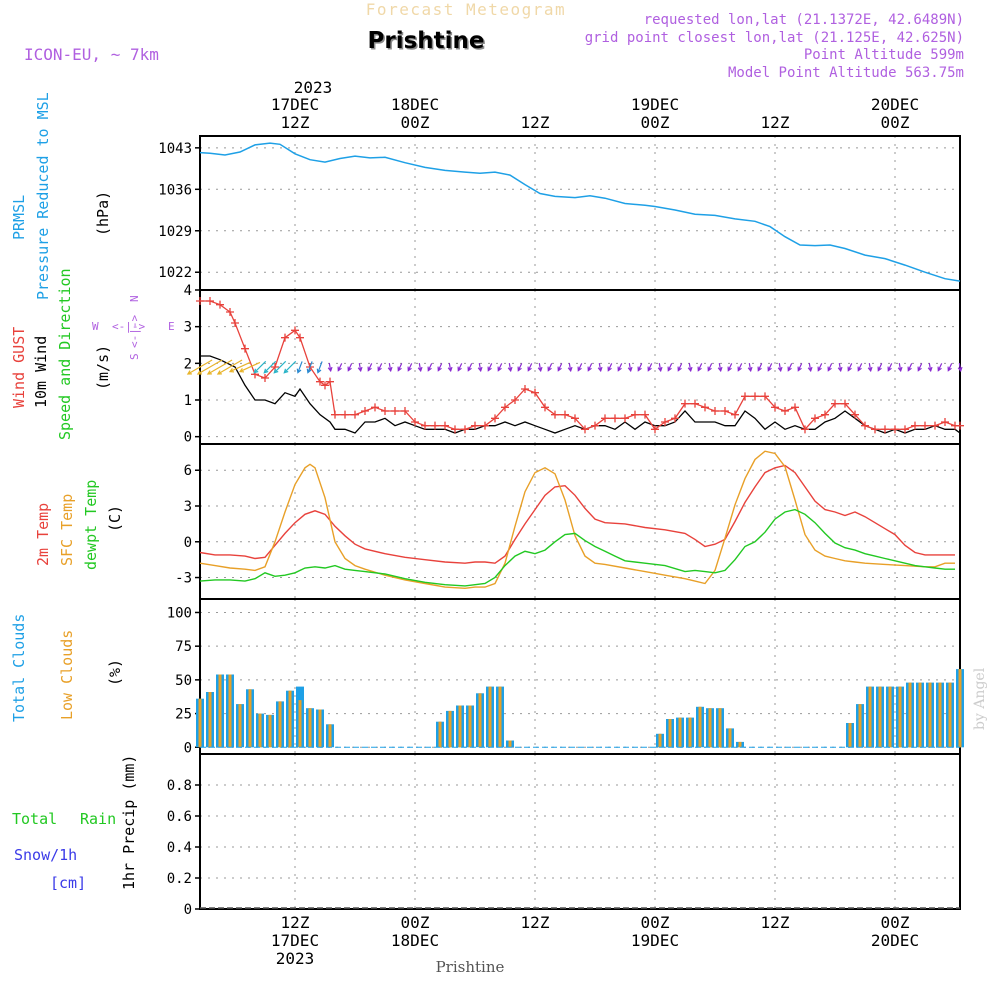  I want to click on label-10m-wind: 10m Wind, so click(41, 372).